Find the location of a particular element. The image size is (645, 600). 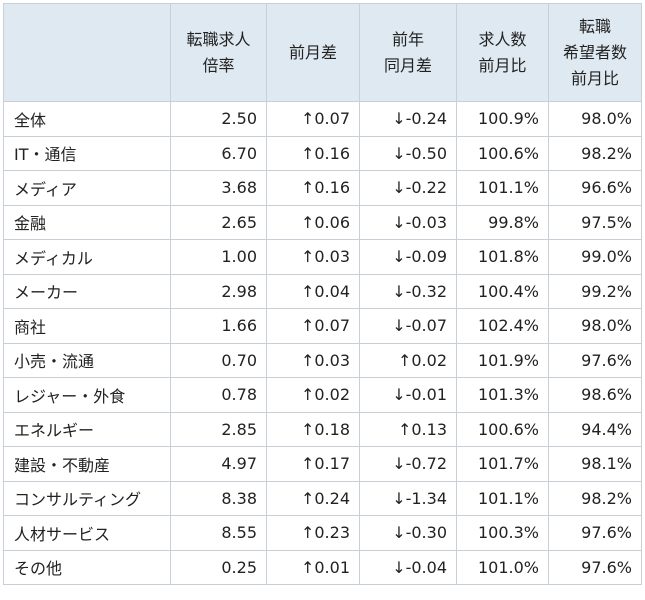

category-cell: 商社 is located at coordinates (87, 326).